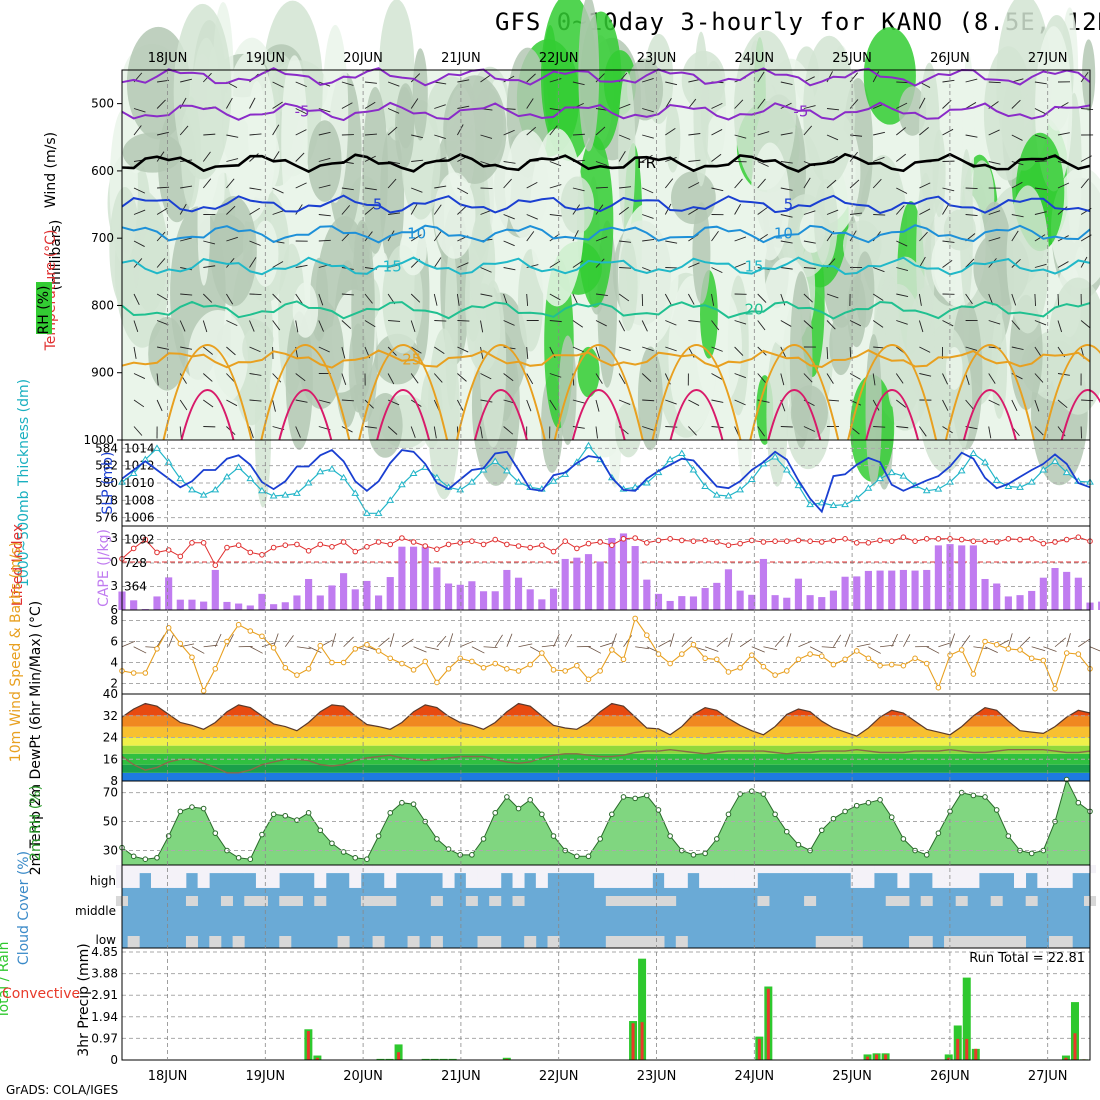  I want to click on pressure-tick-label: 500, so click(102, 104).